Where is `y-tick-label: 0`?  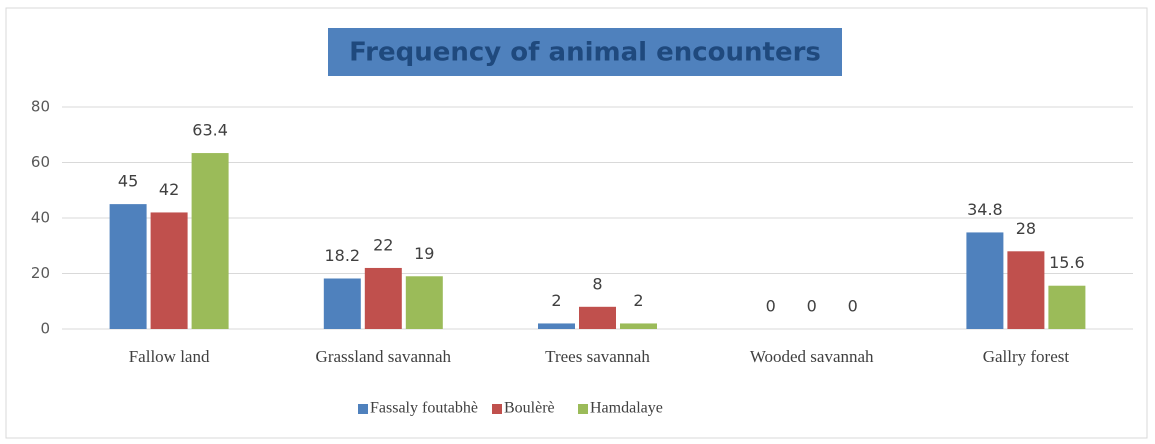 y-tick-label: 0 is located at coordinates (45, 329).